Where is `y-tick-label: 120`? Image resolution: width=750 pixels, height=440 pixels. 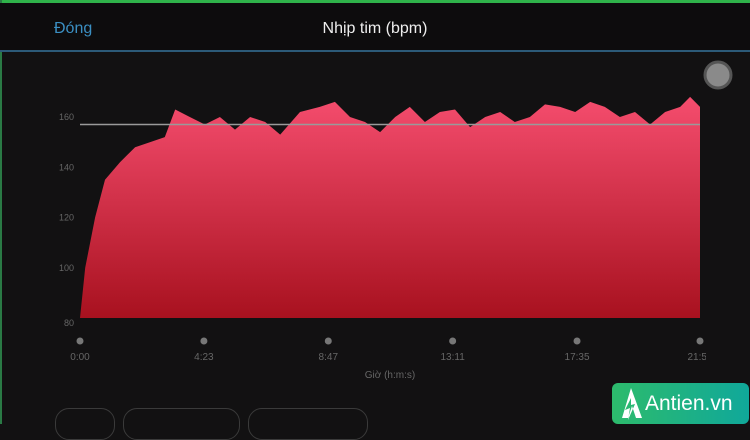 y-tick-label: 120 is located at coordinates (66, 218).